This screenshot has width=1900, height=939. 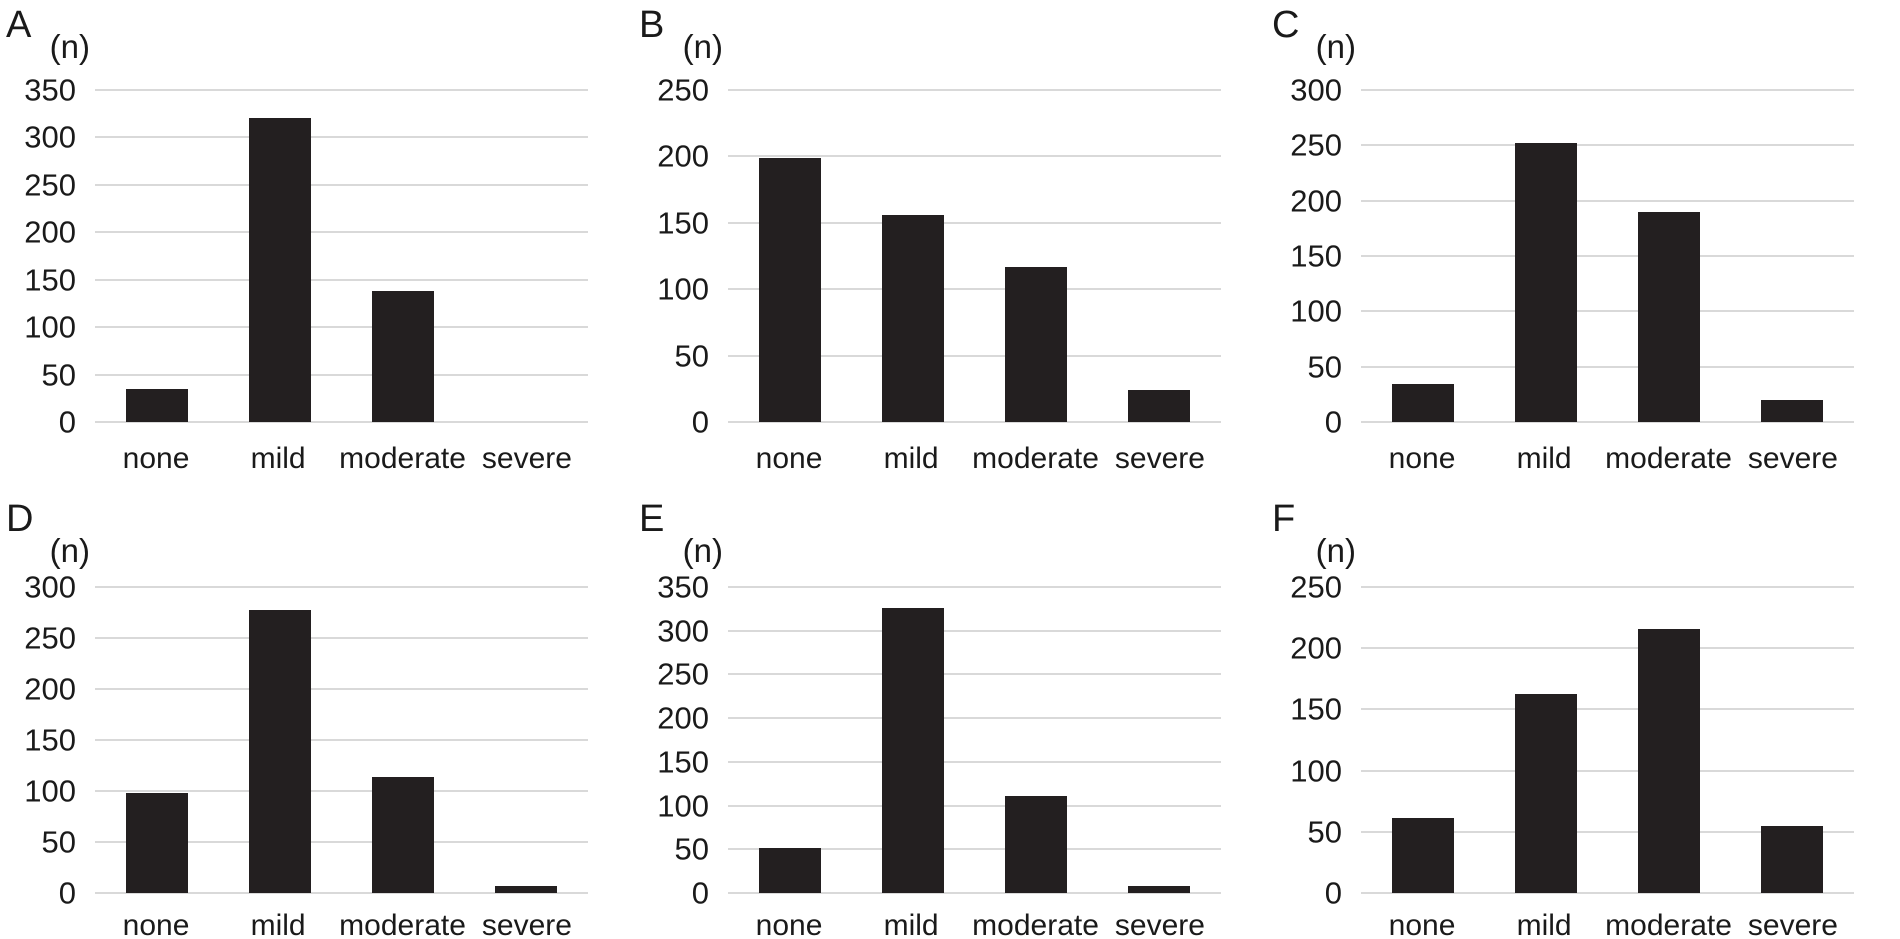 I want to click on panel-letter: D, so click(x=20, y=519).